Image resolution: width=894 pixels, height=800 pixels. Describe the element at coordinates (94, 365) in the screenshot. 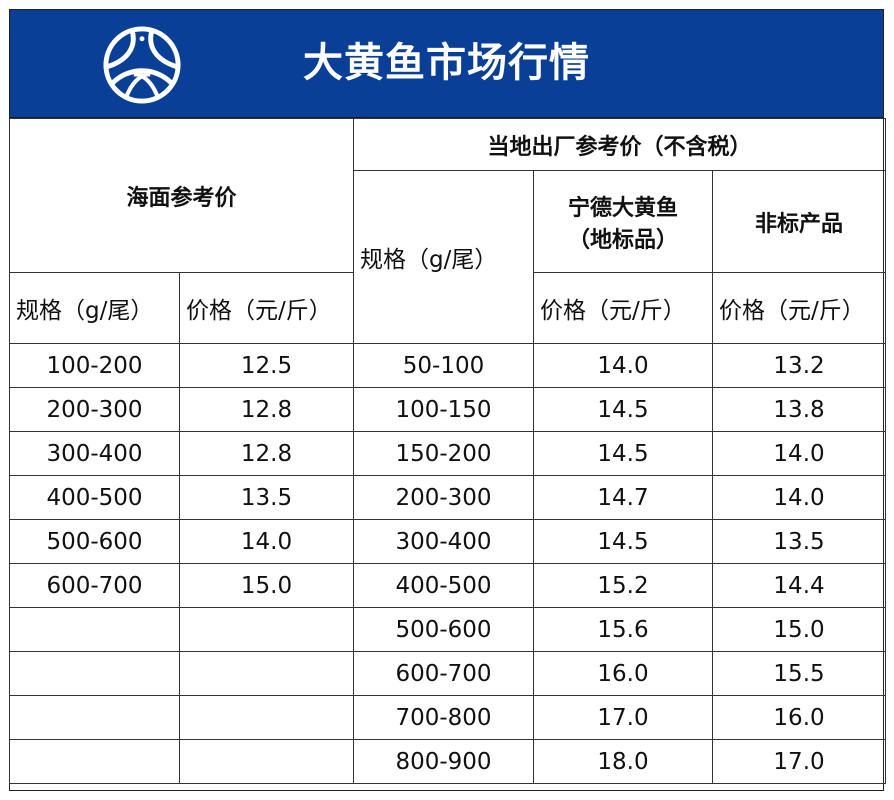

I see `sea-spec-cell: 100-200` at that location.